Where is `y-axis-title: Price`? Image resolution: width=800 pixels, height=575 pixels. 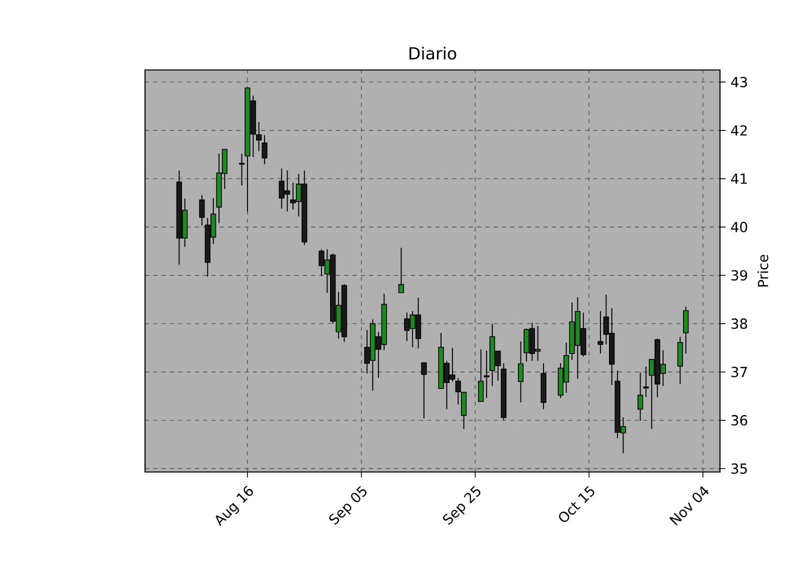
y-axis-title: Price is located at coordinates (763, 270).